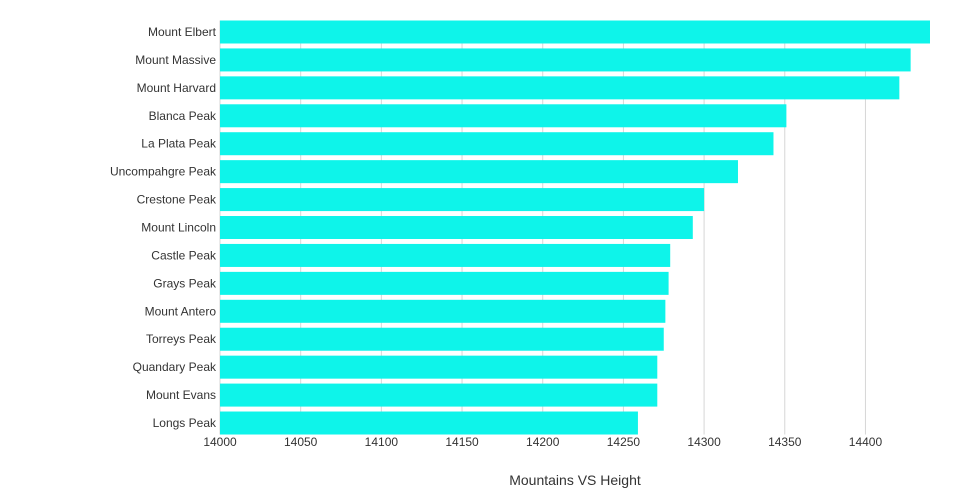  I want to click on x-tick-label: 14300, so click(704, 442).